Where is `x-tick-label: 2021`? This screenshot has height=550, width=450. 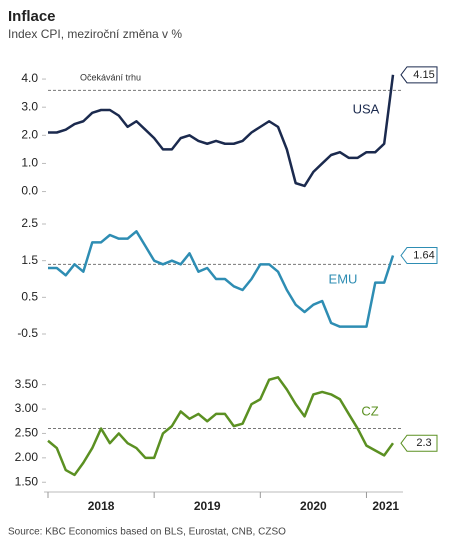
x-tick-label: 2021 is located at coordinates (385, 506).